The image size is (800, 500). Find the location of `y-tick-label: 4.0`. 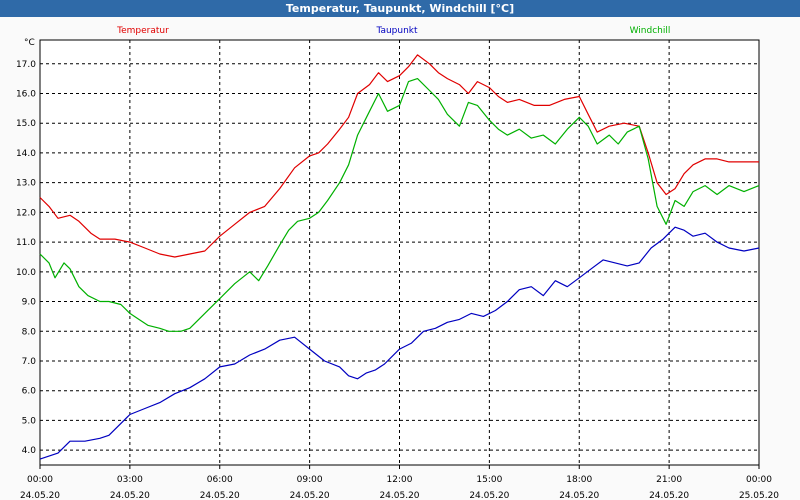

y-tick-label: 4.0 is located at coordinates (29, 451).